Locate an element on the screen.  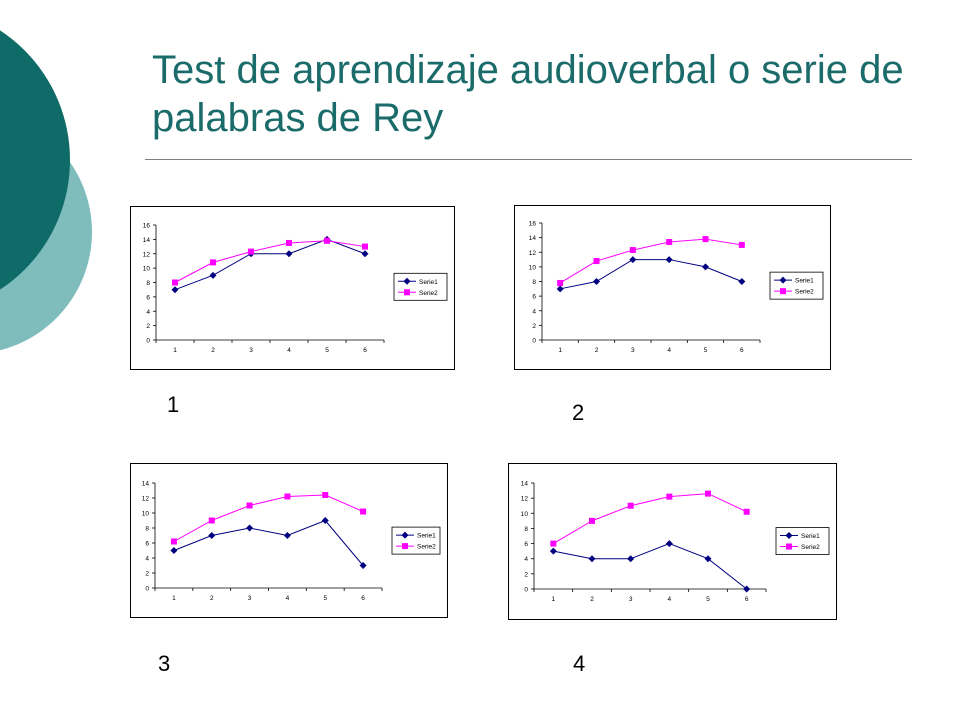
chart-label-2: 2 is located at coordinates (578, 412).